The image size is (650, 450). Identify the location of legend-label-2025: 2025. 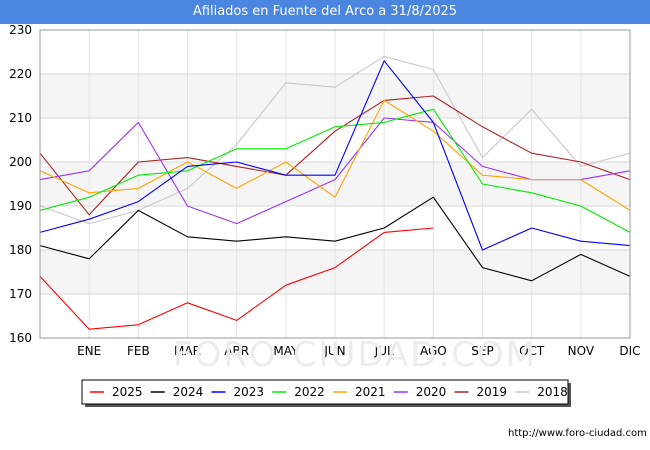
(127, 392).